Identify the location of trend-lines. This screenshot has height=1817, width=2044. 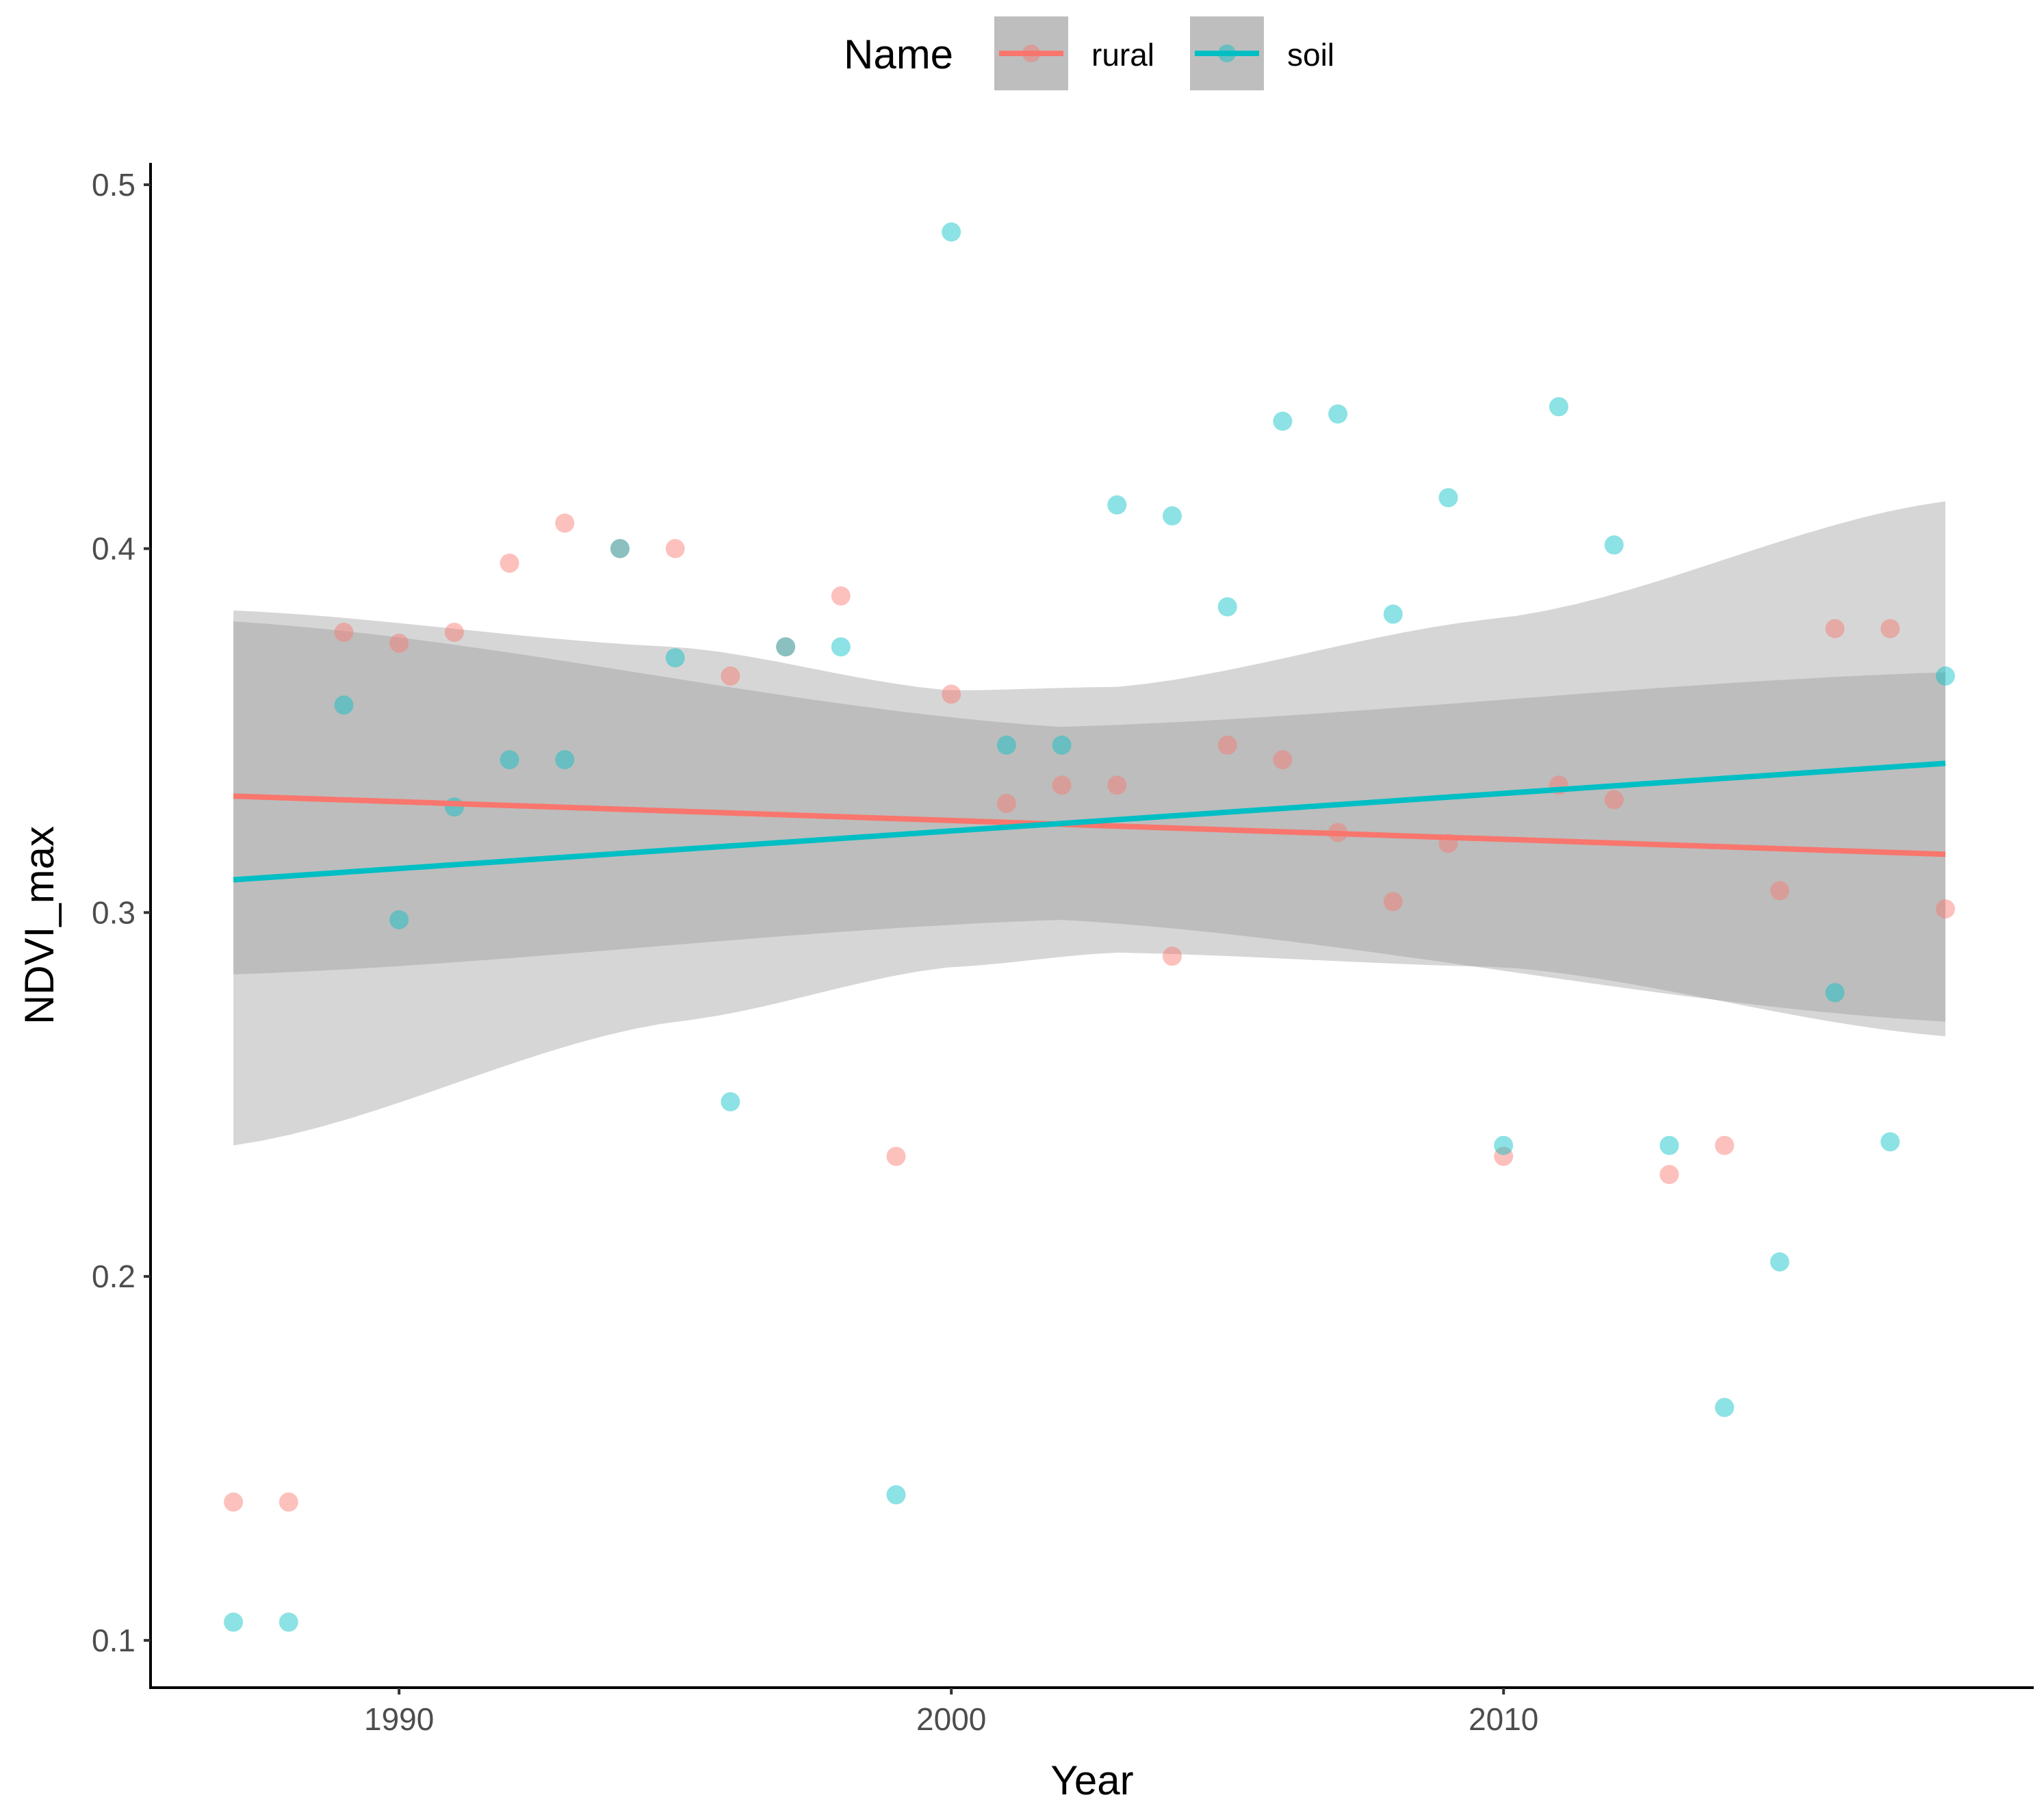
(1089, 821).